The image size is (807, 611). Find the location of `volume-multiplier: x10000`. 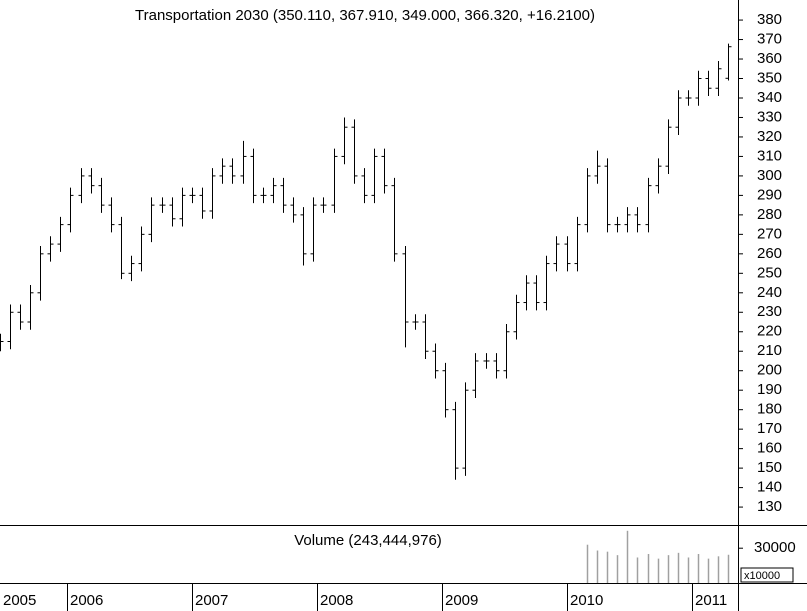

volume-multiplier: x10000 is located at coordinates (762, 576).